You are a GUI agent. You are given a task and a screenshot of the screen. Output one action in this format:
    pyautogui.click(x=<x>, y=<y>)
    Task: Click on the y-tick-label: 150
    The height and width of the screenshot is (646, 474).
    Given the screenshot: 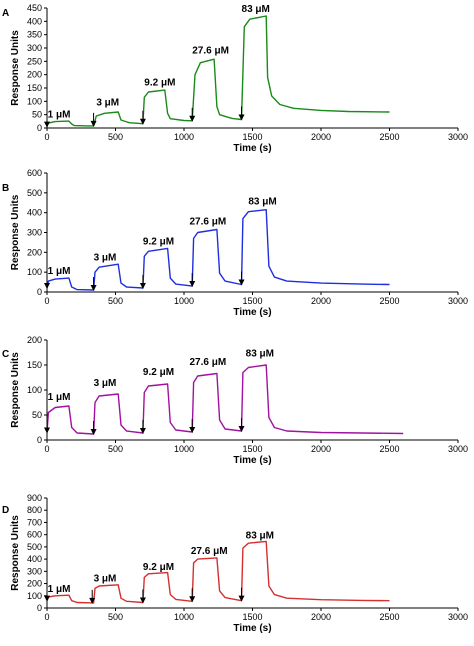 What is the action you would take?
    pyautogui.click(x=34, y=88)
    